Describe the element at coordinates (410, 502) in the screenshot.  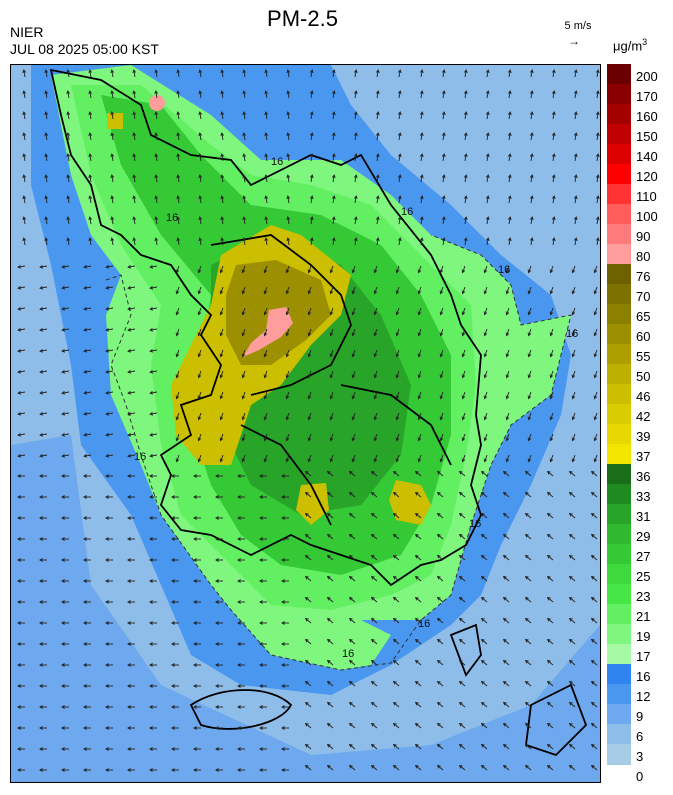
I see `region-level-36-south` at that location.